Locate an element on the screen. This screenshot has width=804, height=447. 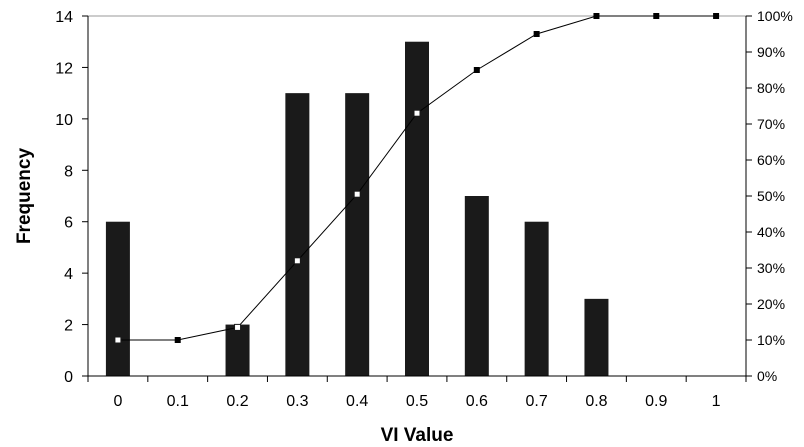
x-tick-label: 0.1 is located at coordinates (178, 401).